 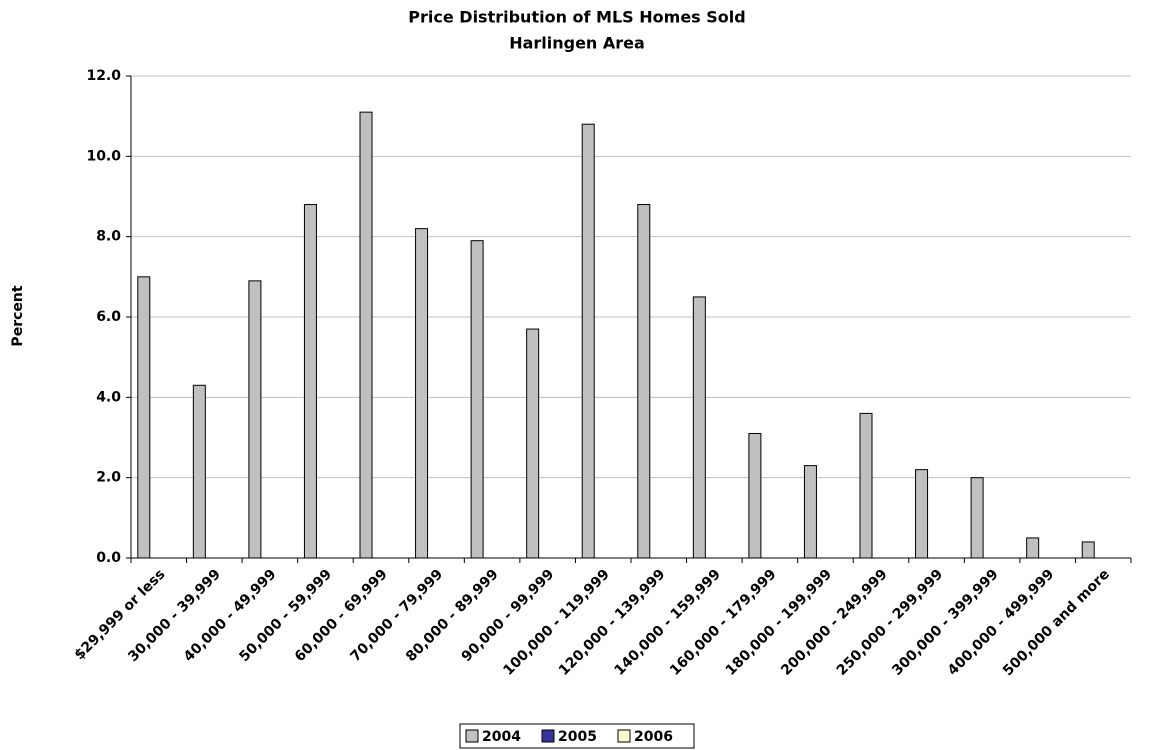 What do you see at coordinates (834, 622) in the screenshot?
I see `x-tick-label: 200,000 - 249,999` at bounding box center [834, 622].